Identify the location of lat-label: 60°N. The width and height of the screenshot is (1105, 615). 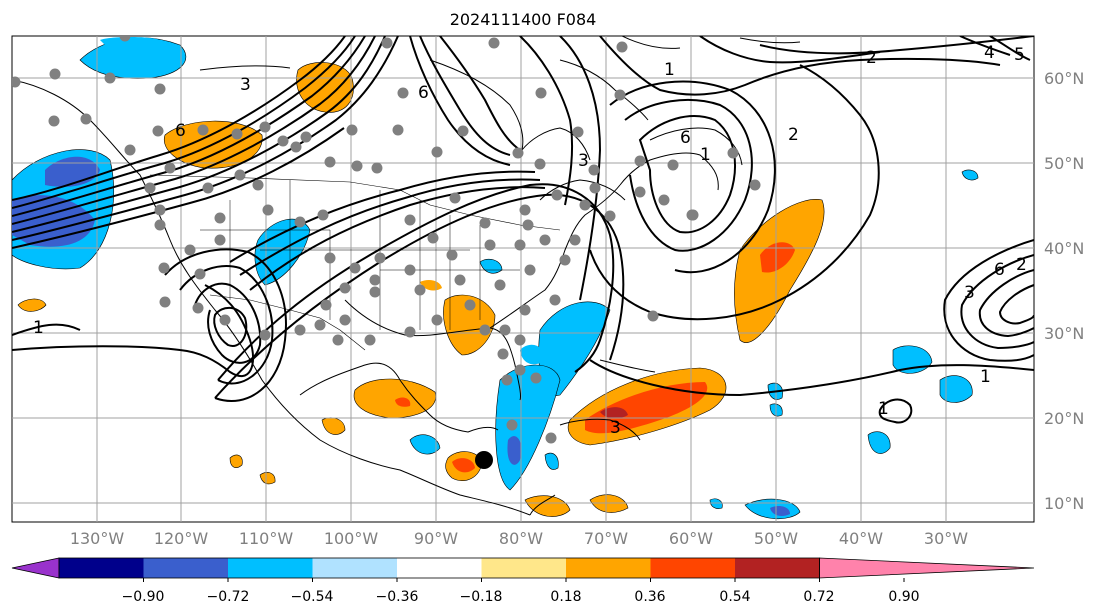
(1064, 78).